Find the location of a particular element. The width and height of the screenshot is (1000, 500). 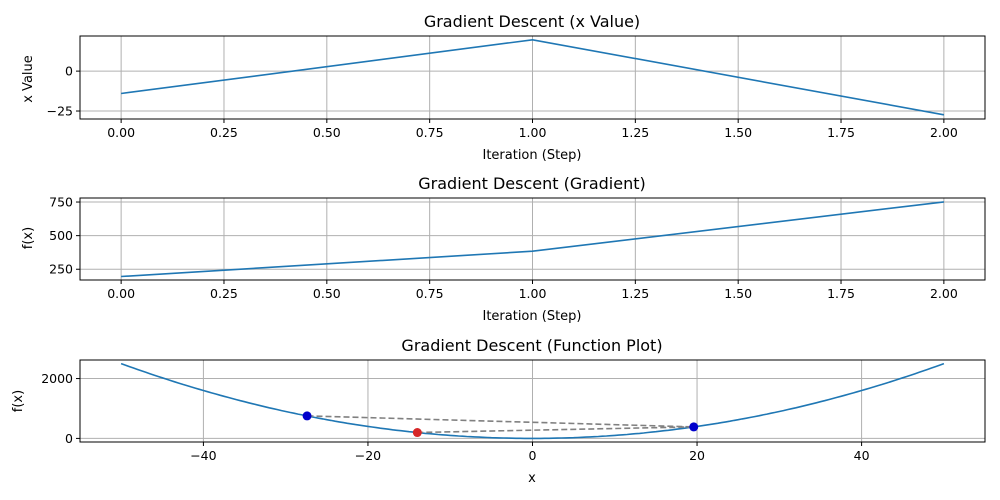

function-plot-x-tick-label: 20 is located at coordinates (697, 455).